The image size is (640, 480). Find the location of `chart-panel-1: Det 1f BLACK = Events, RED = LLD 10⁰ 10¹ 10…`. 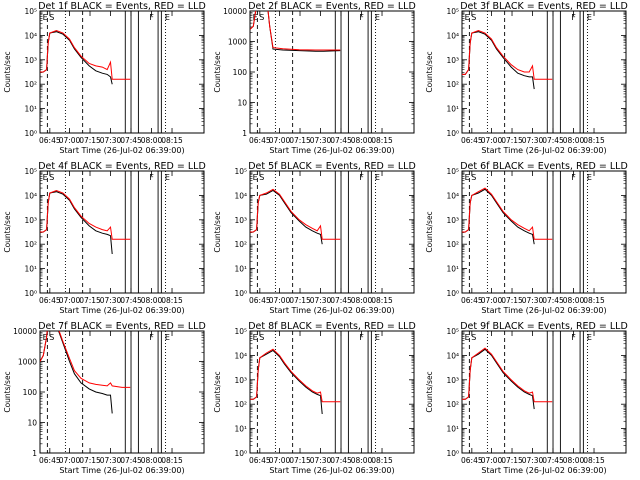

chart-panel-1: Det 1f BLACK = Events, RED = LLD 10⁰ 10¹ 10… is located at coordinates (104, 78).